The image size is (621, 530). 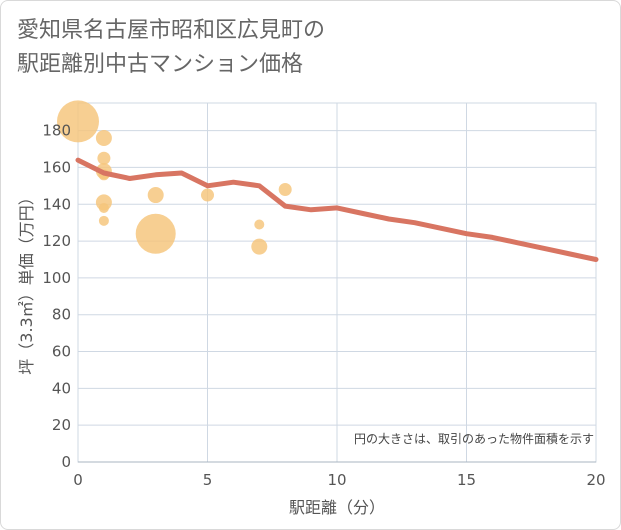 What do you see at coordinates (208, 480) in the screenshot?
I see `x-tick-label: 5` at bounding box center [208, 480].